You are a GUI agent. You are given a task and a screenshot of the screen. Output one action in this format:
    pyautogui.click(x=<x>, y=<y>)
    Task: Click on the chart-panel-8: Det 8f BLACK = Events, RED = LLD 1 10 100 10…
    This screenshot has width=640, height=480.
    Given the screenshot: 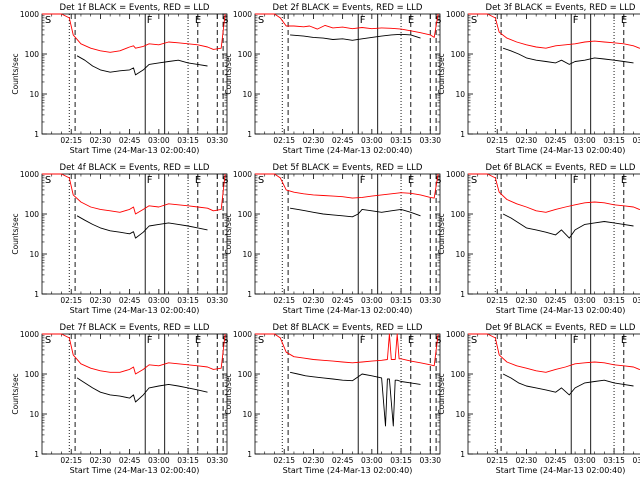 What is the action you would take?
    pyautogui.click(x=332, y=399)
    